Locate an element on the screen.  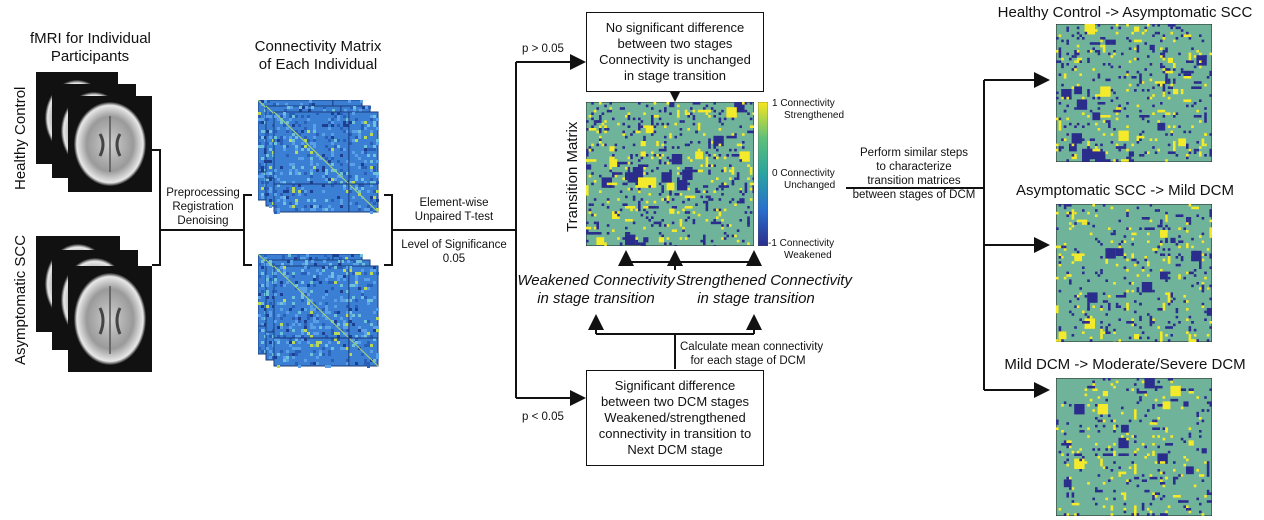
connectivity-heading: Connectivity Matrix of Each Individual is located at coordinates (318, 56).